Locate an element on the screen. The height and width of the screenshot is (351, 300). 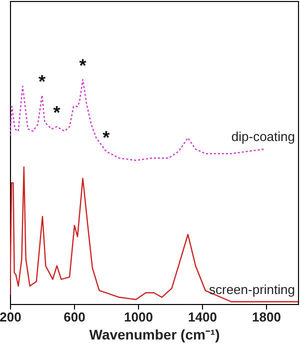
x-tick-label: 600 is located at coordinates (75, 317).